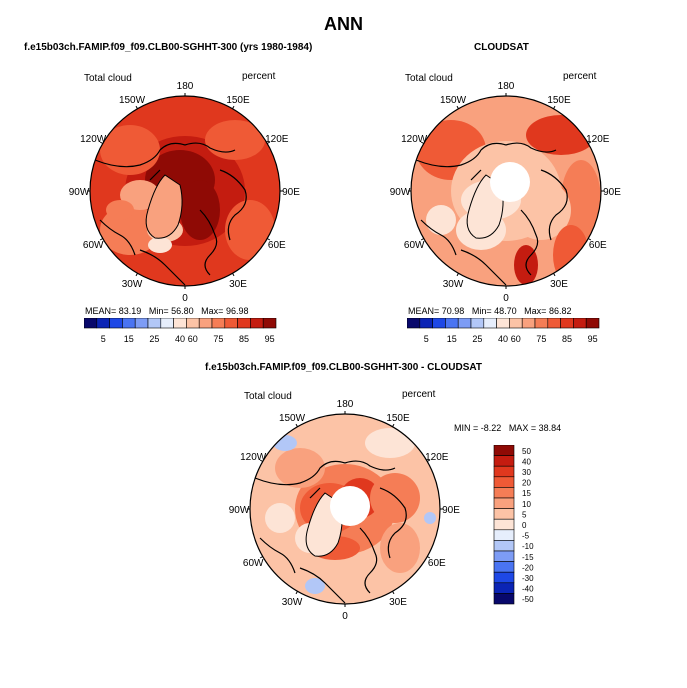  What do you see at coordinates (419, 394) in the screenshot?
I see `panel3-units-label: percent` at bounding box center [419, 394].